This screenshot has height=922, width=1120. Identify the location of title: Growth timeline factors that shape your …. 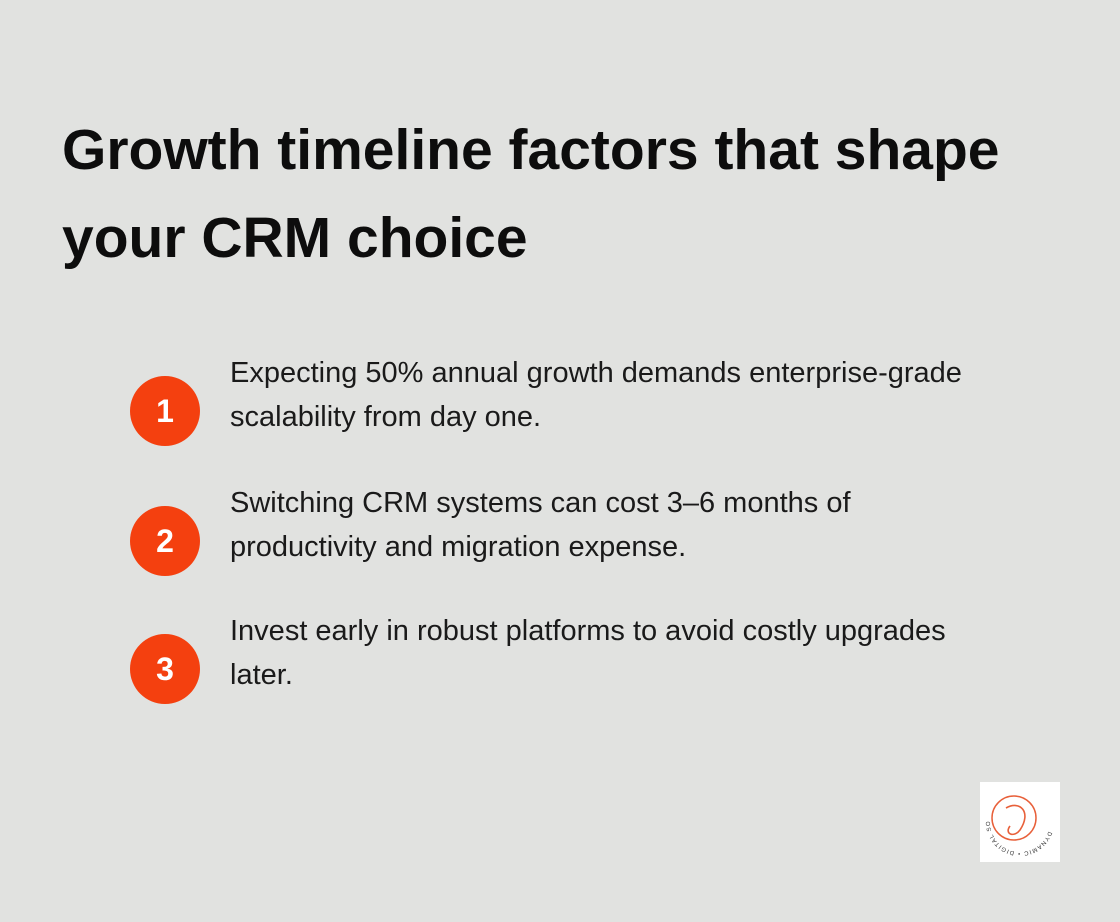
(531, 194).